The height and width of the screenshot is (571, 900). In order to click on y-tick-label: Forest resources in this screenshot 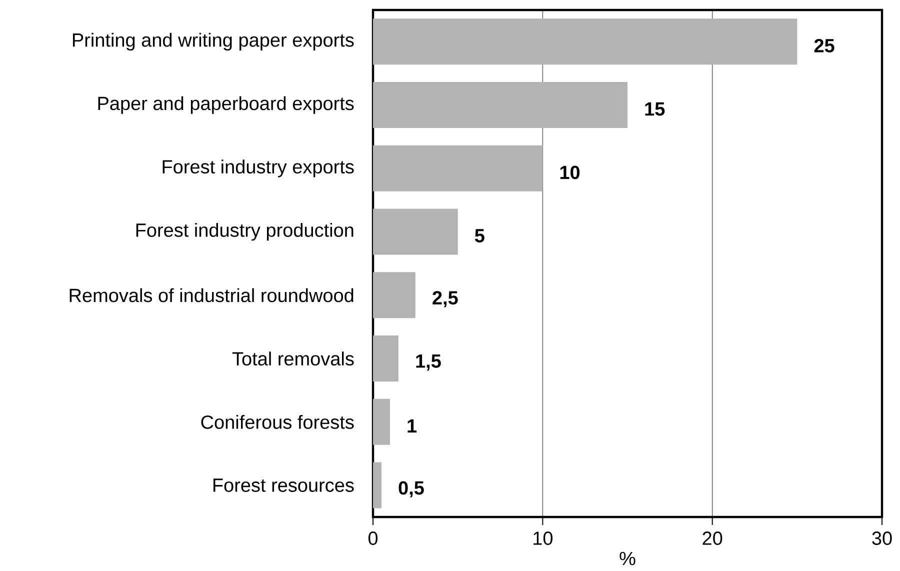, I will do `click(283, 485)`.